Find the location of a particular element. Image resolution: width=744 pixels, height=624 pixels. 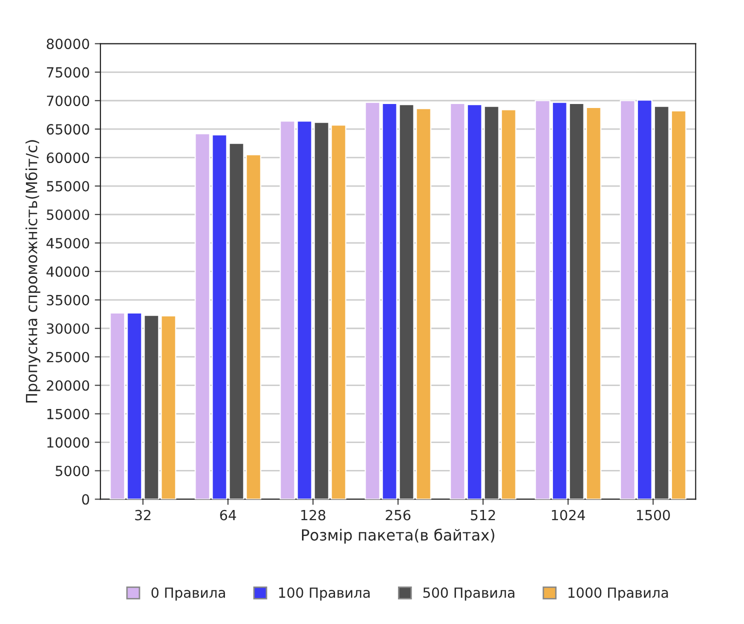

y-tick-label: 60000 is located at coordinates (68, 158).